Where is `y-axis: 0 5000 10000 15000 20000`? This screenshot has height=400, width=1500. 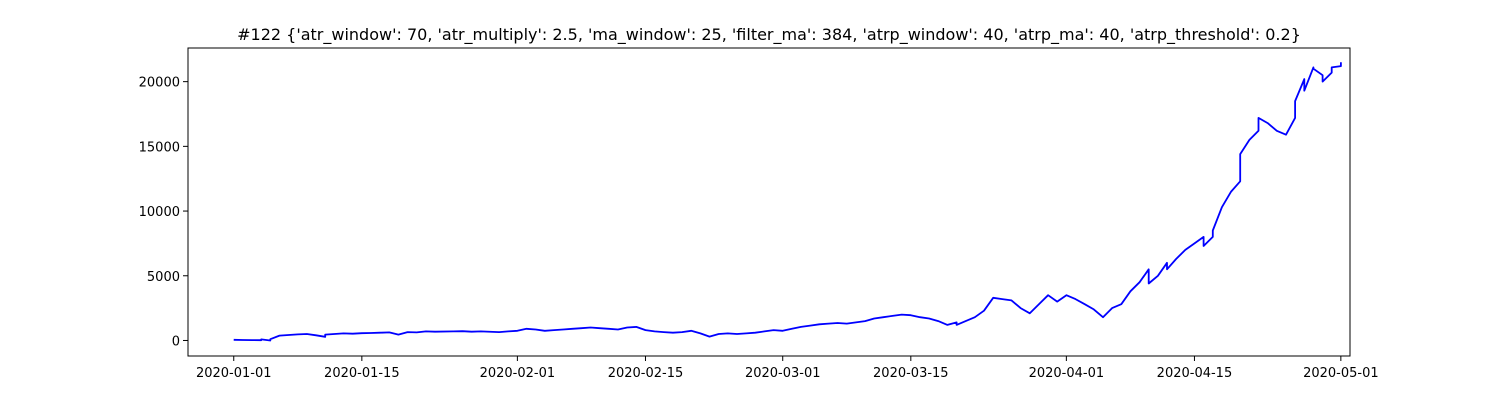 y-axis: 0 5000 10000 15000 20000 is located at coordinates (163, 212).